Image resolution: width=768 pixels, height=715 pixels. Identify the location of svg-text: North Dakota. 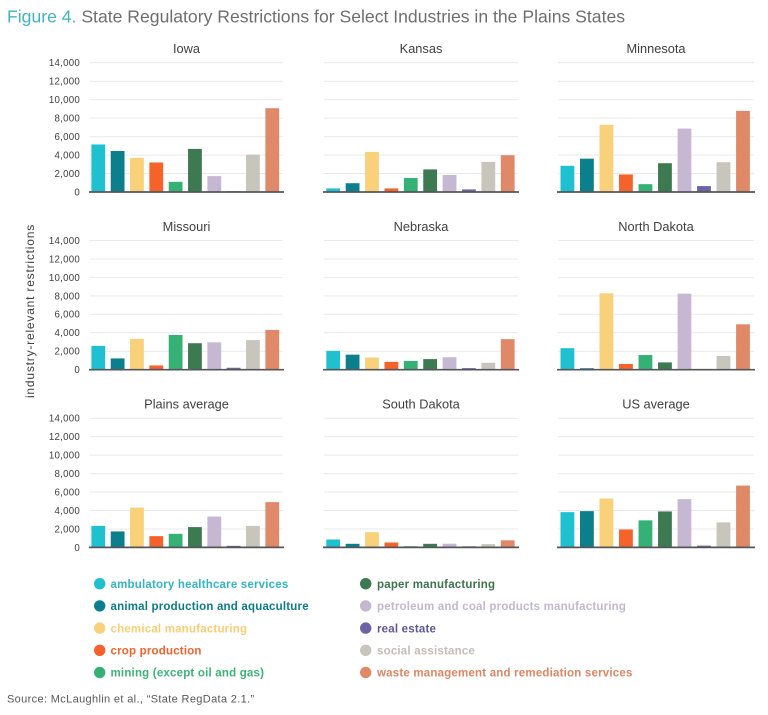
(656, 226).